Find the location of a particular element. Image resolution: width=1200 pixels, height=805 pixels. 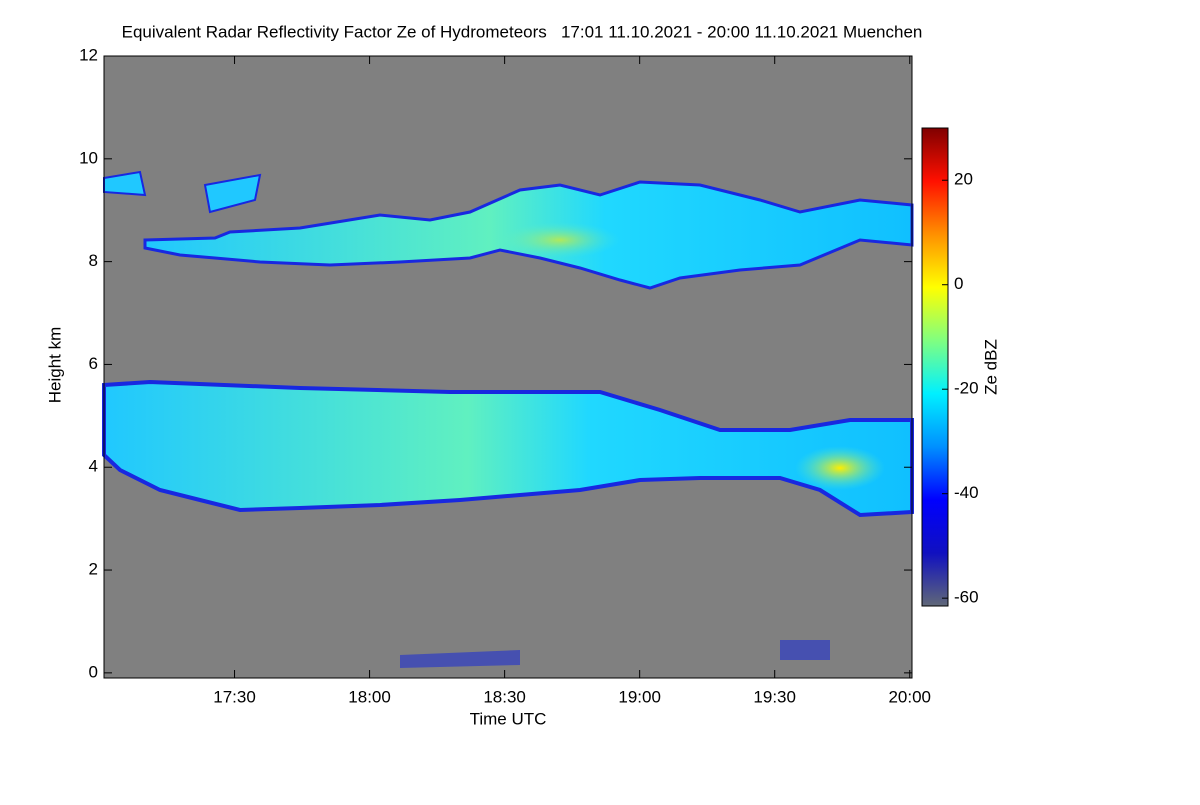

x-tick-label: 20:00 is located at coordinates (909, 696).